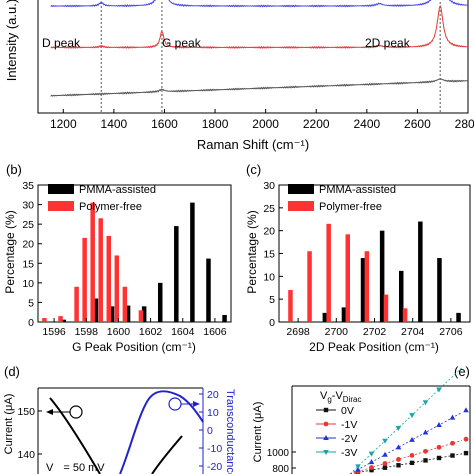 The height and width of the screenshot is (474, 474). I want to click on panel-c-y-tick-label-0: 0, so click(272, 323).